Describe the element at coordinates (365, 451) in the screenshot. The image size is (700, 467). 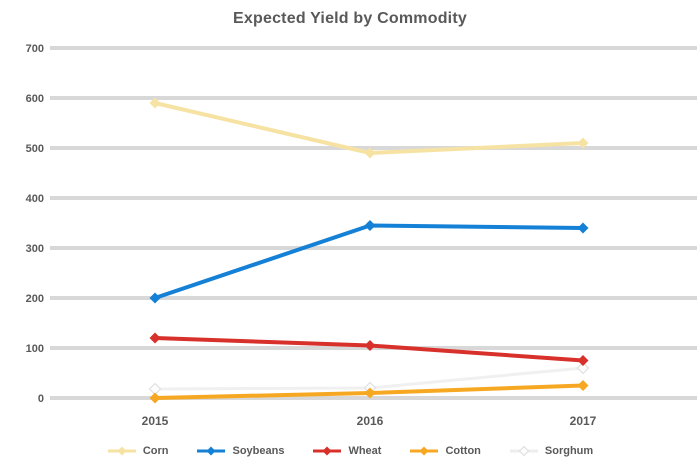
I see `legend-label: Wheat` at that location.